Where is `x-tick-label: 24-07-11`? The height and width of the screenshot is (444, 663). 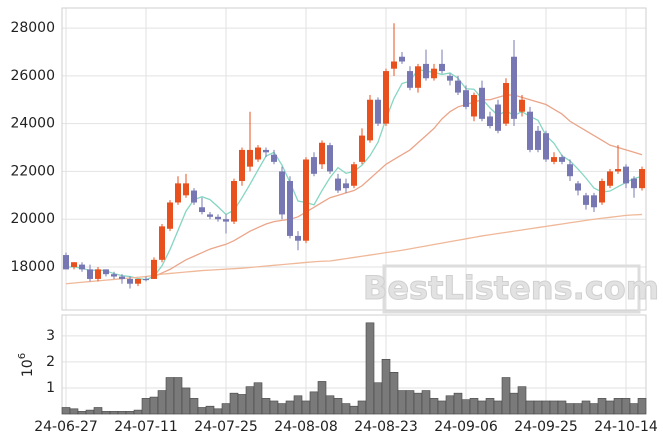
x-tick-label: 24-07-11 is located at coordinates (146, 427).